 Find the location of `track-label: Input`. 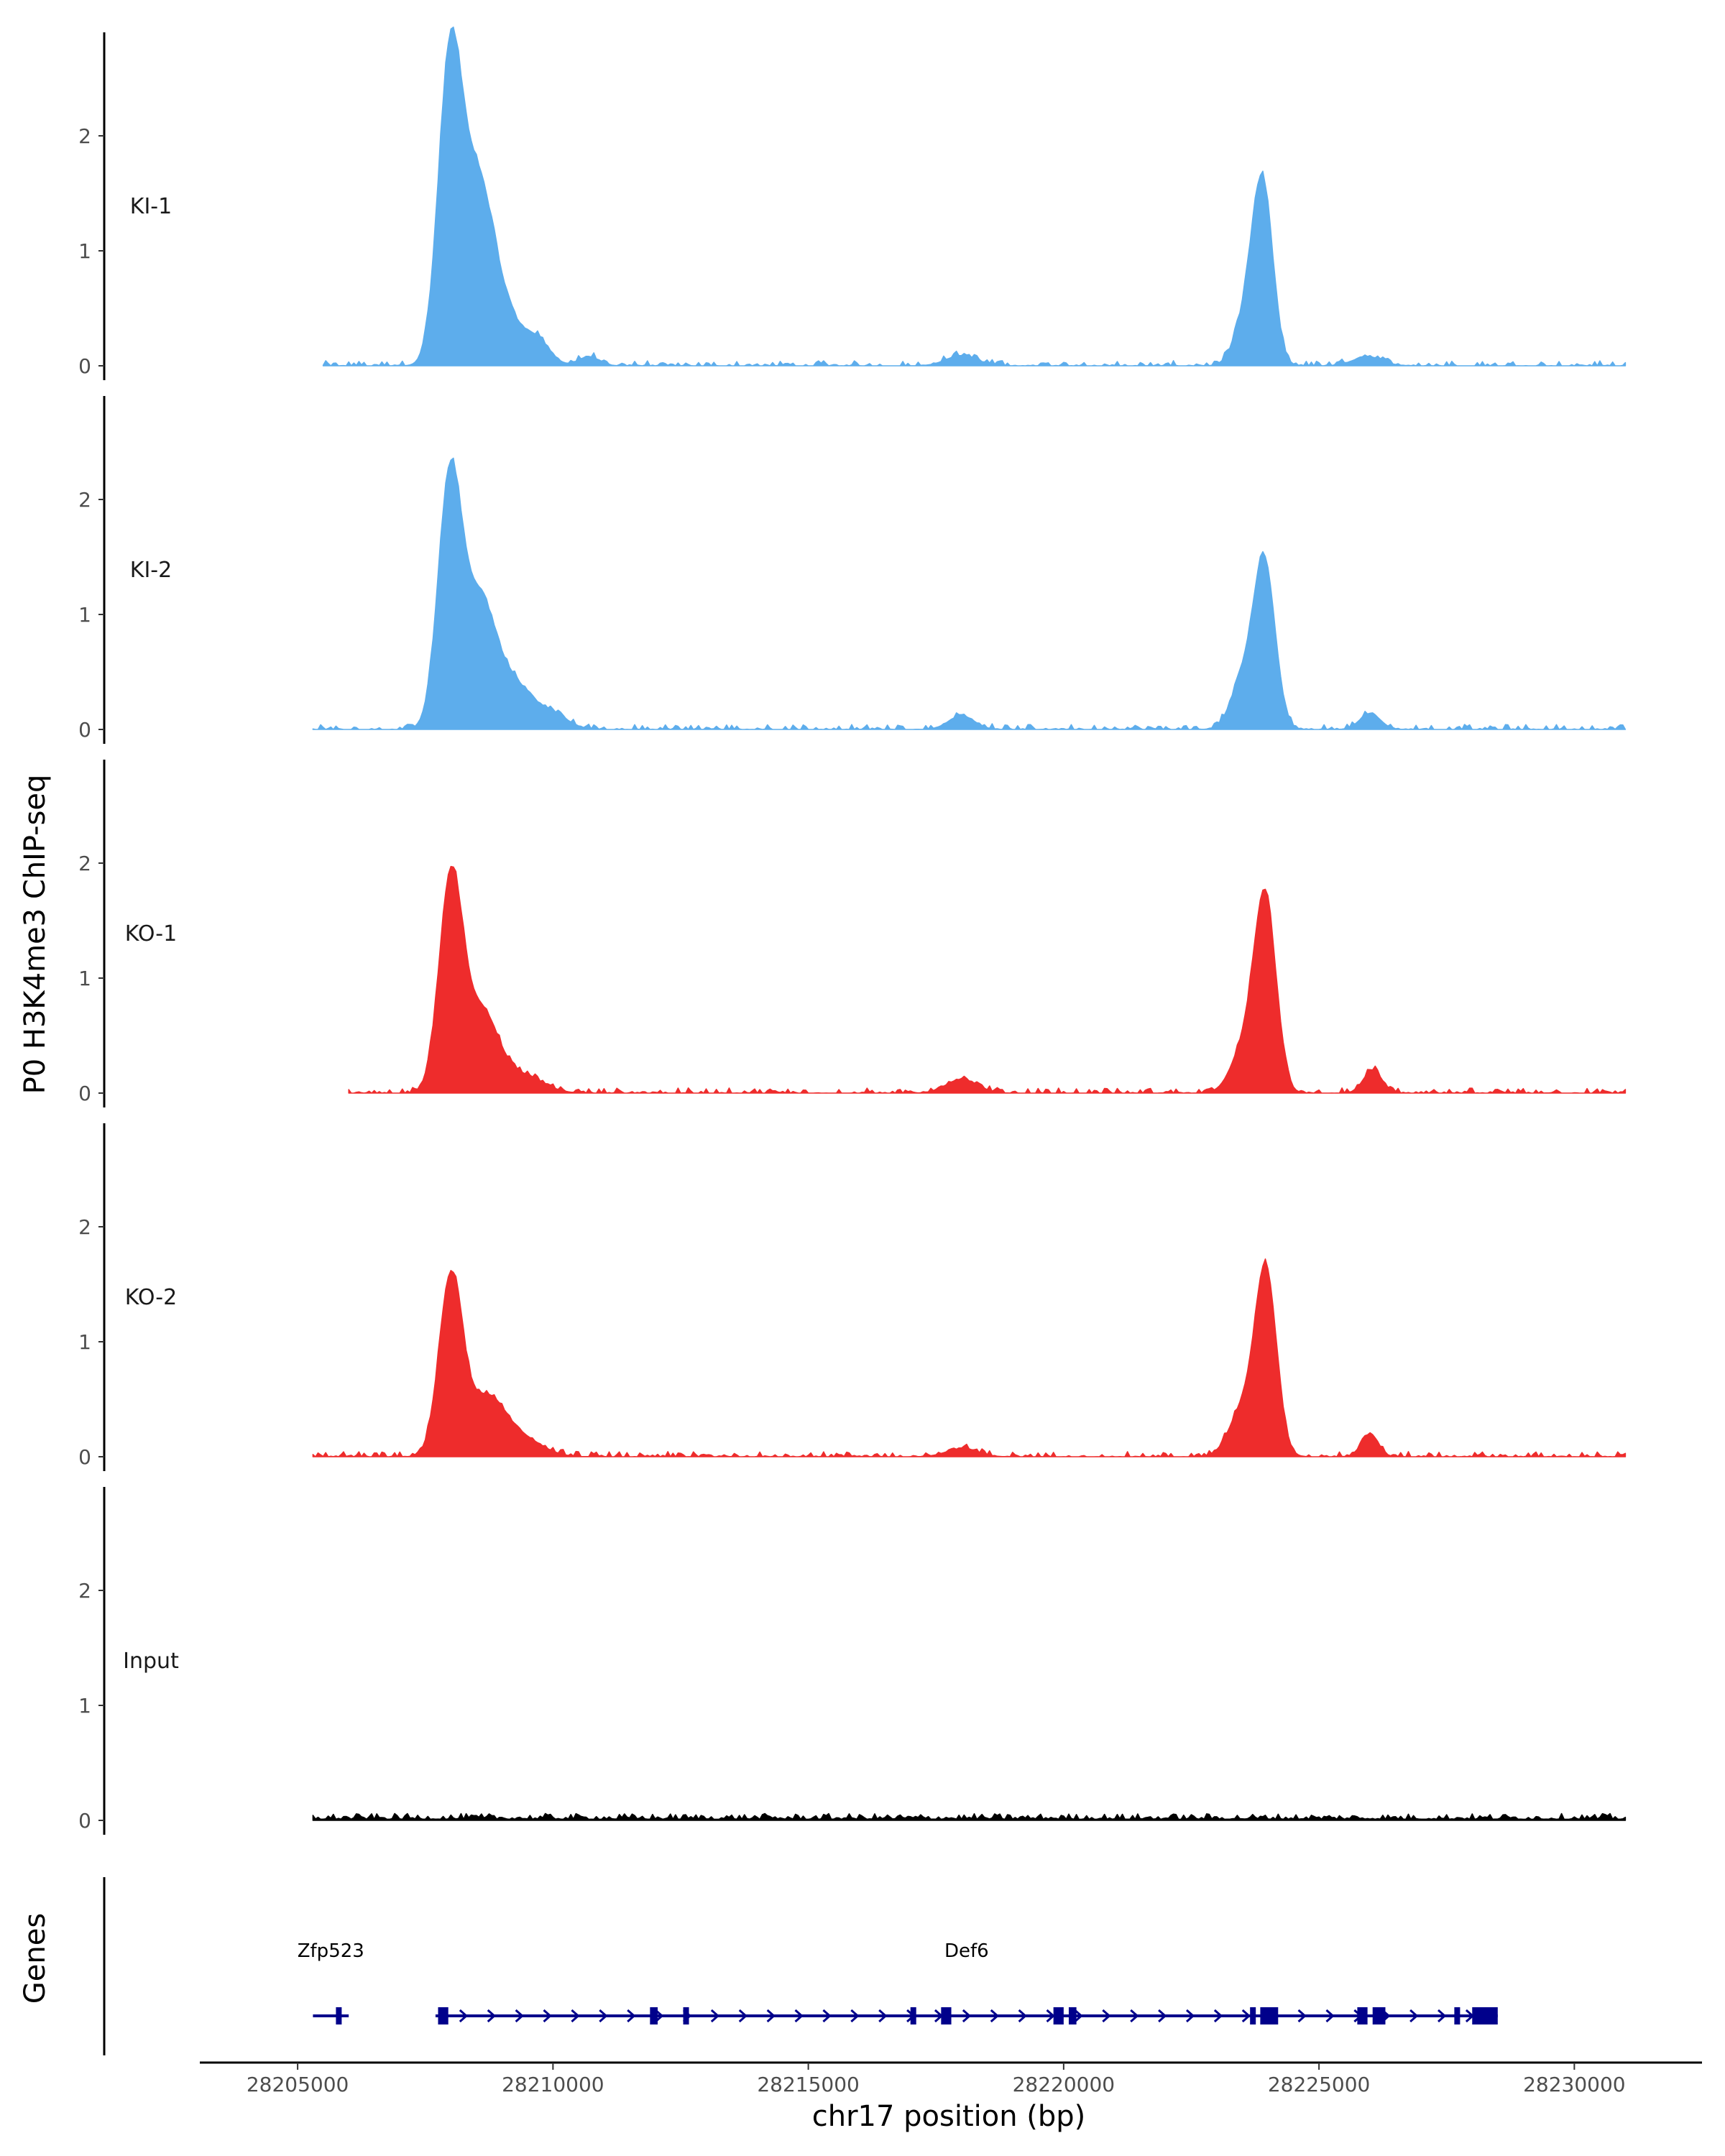

track-label: Input is located at coordinates (151, 1661).